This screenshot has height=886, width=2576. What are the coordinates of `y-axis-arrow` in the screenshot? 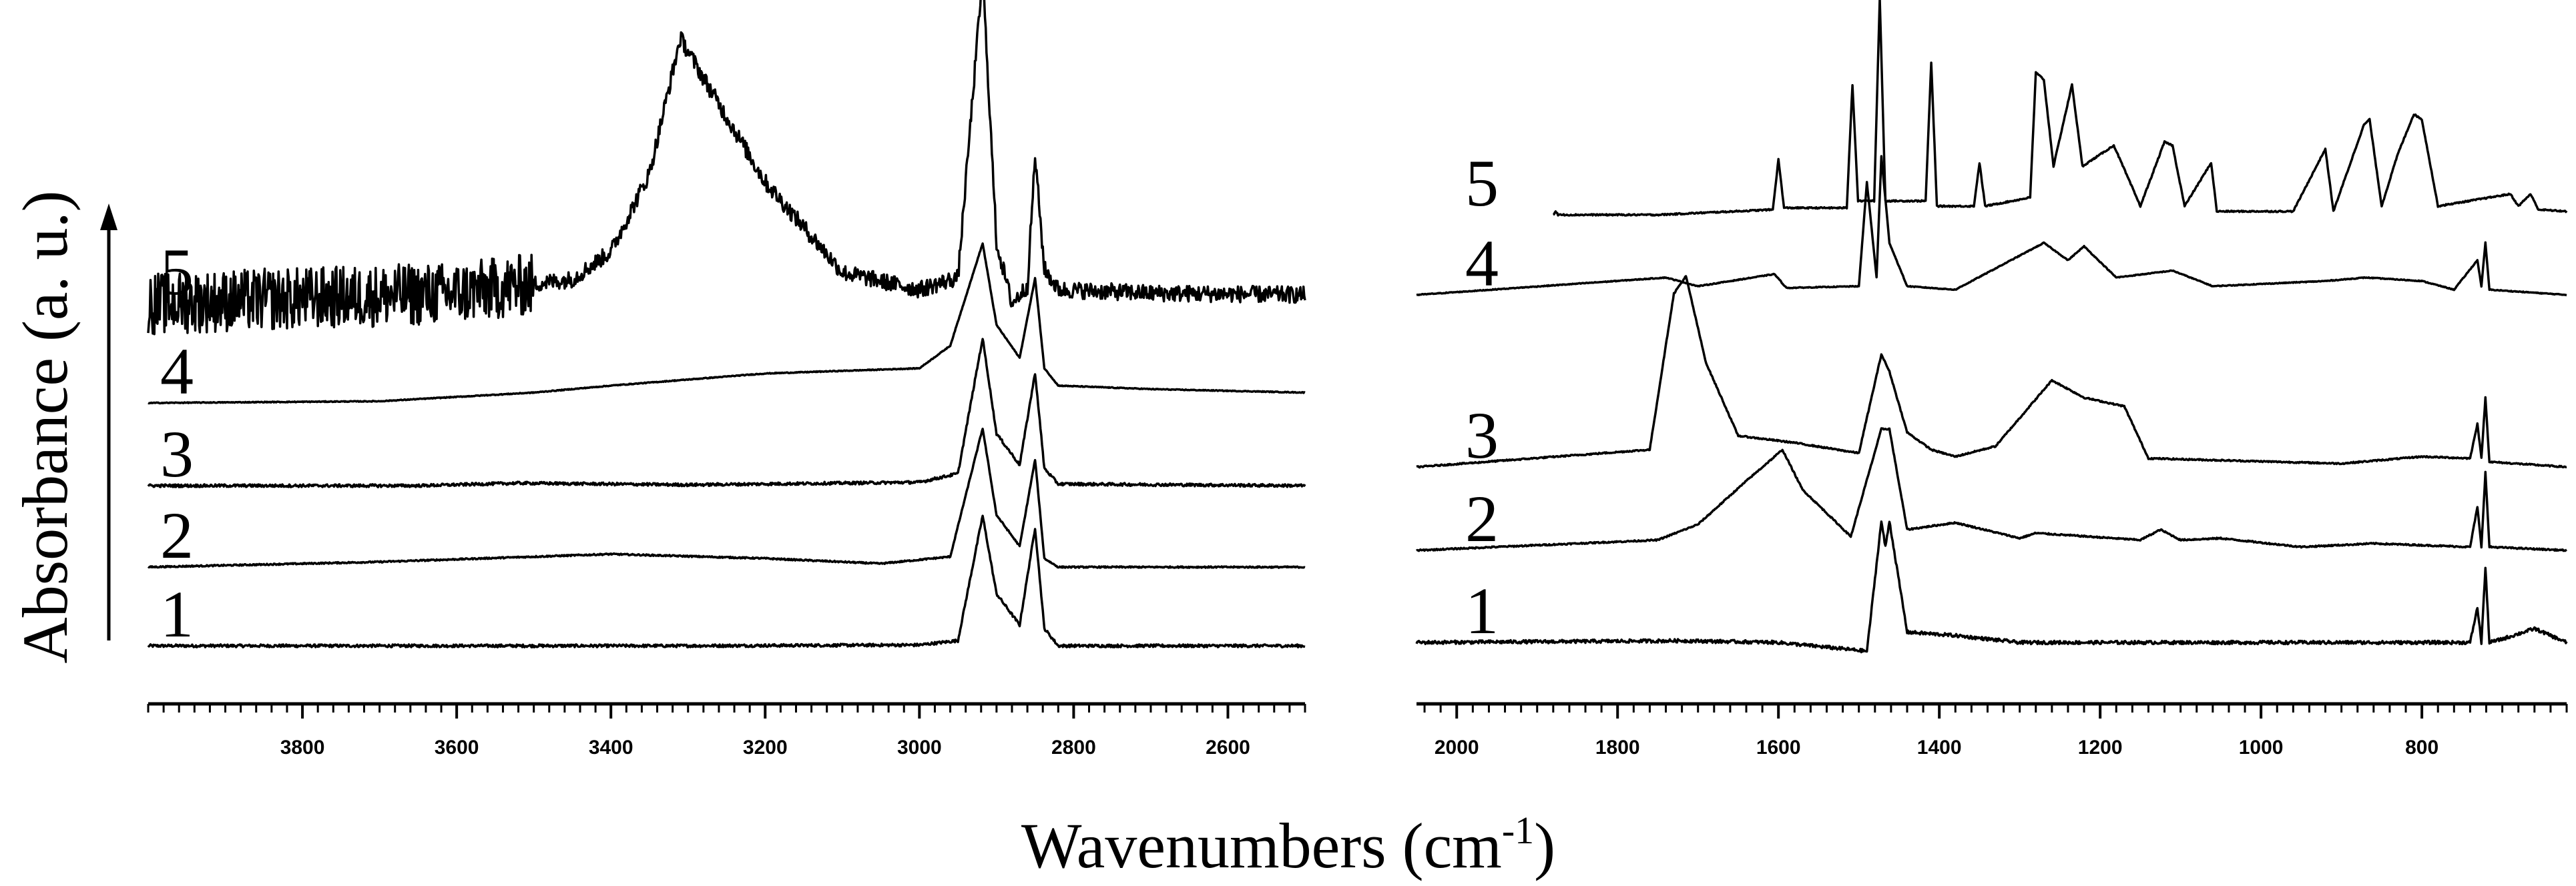 It's located at (108, 421).